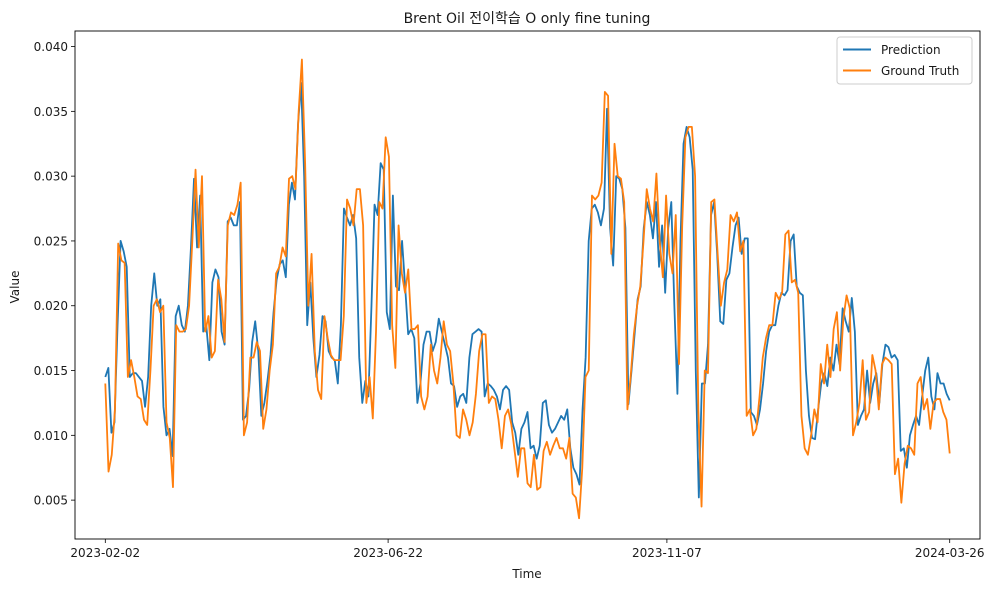  Describe the element at coordinates (911, 50) in the screenshot. I see `legend-label-prediction: Prediction` at that location.